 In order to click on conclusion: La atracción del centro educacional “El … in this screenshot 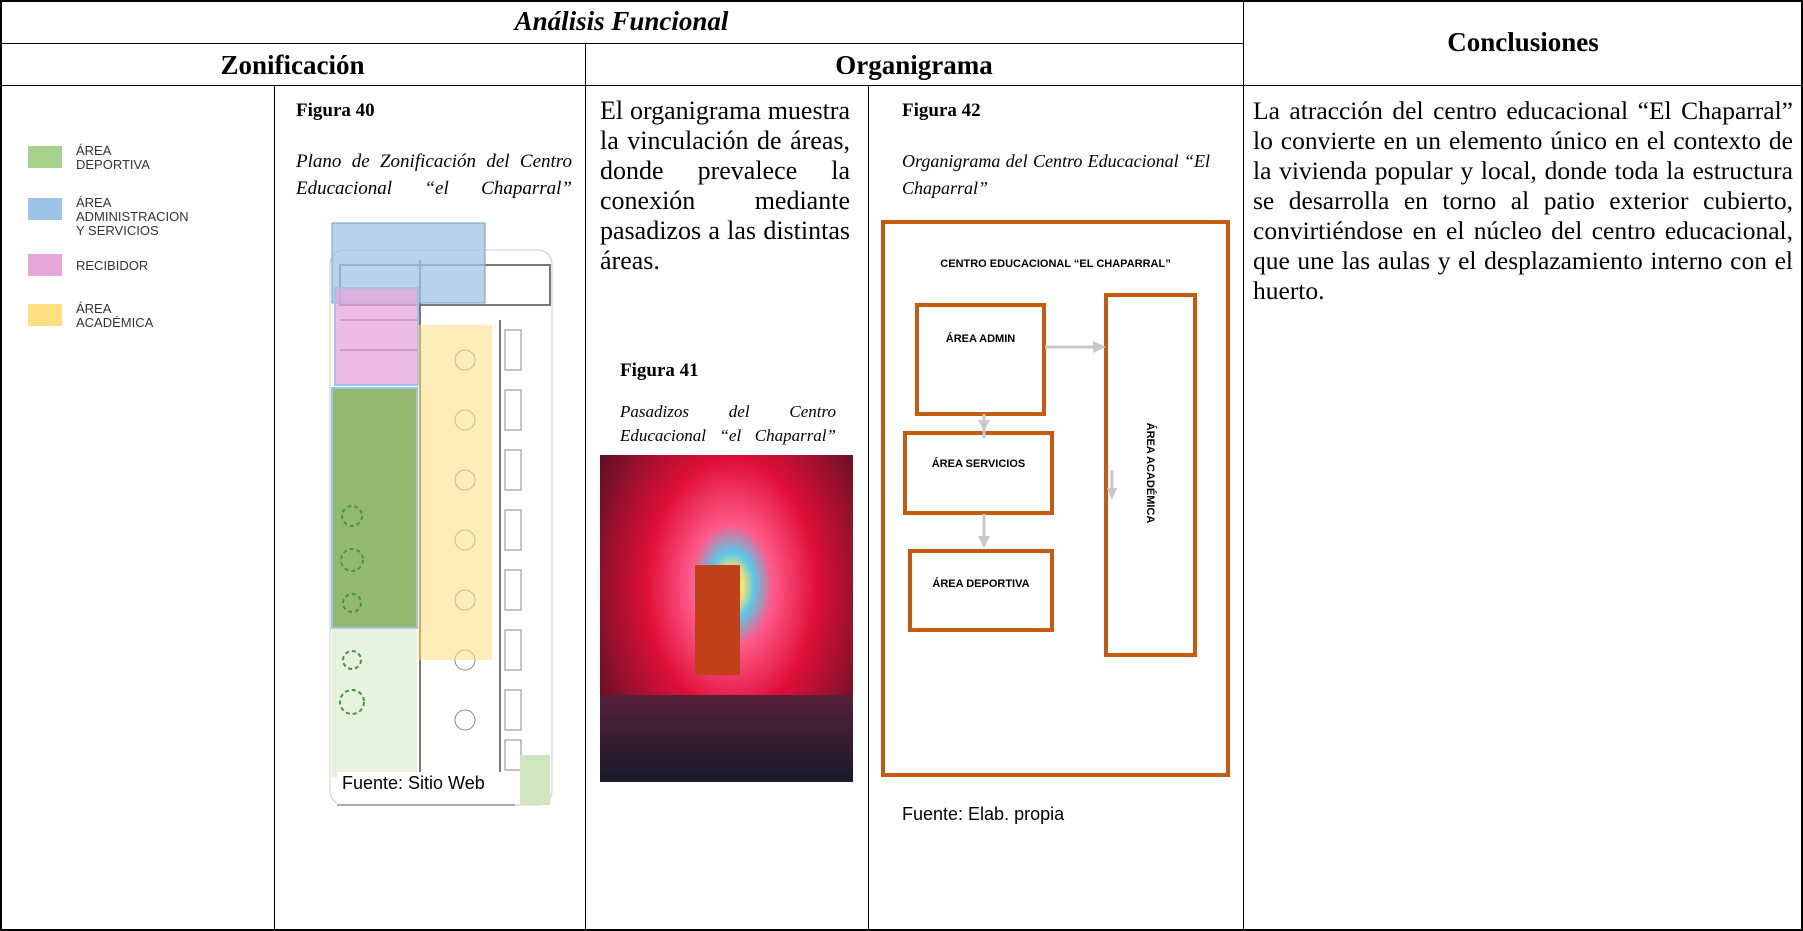, I will do `click(1523, 200)`.